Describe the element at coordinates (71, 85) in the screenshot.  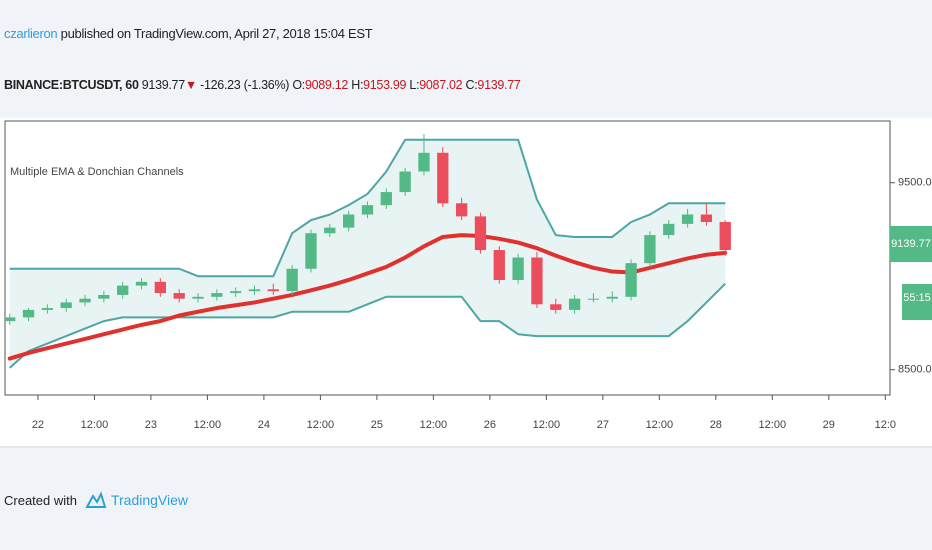
I see `symbol: BINANCE:BTCUSDT, 60` at that location.